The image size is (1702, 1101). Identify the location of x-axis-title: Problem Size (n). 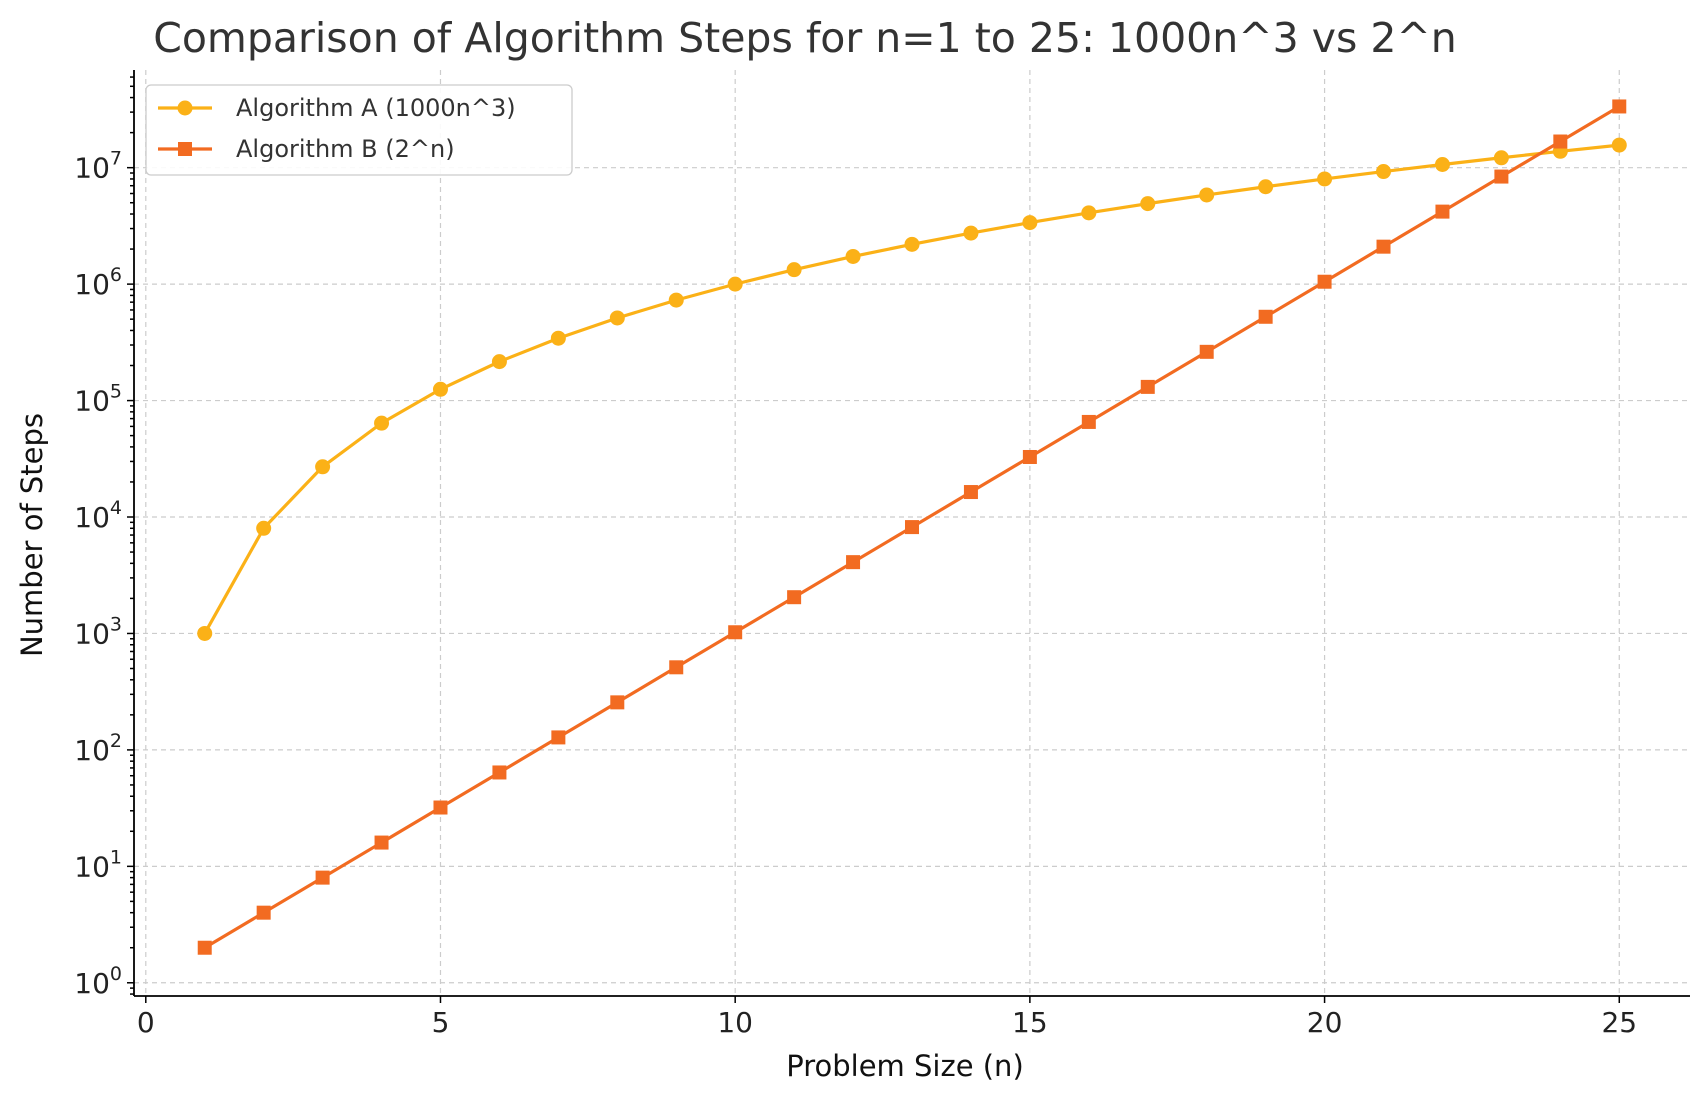
(905, 1066).